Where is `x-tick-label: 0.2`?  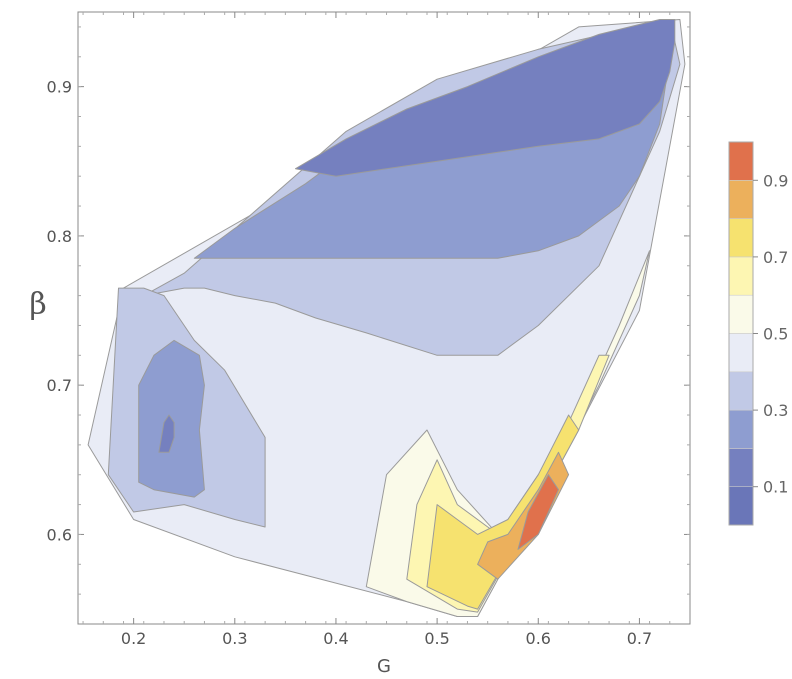 x-tick-label: 0.2 is located at coordinates (133, 638).